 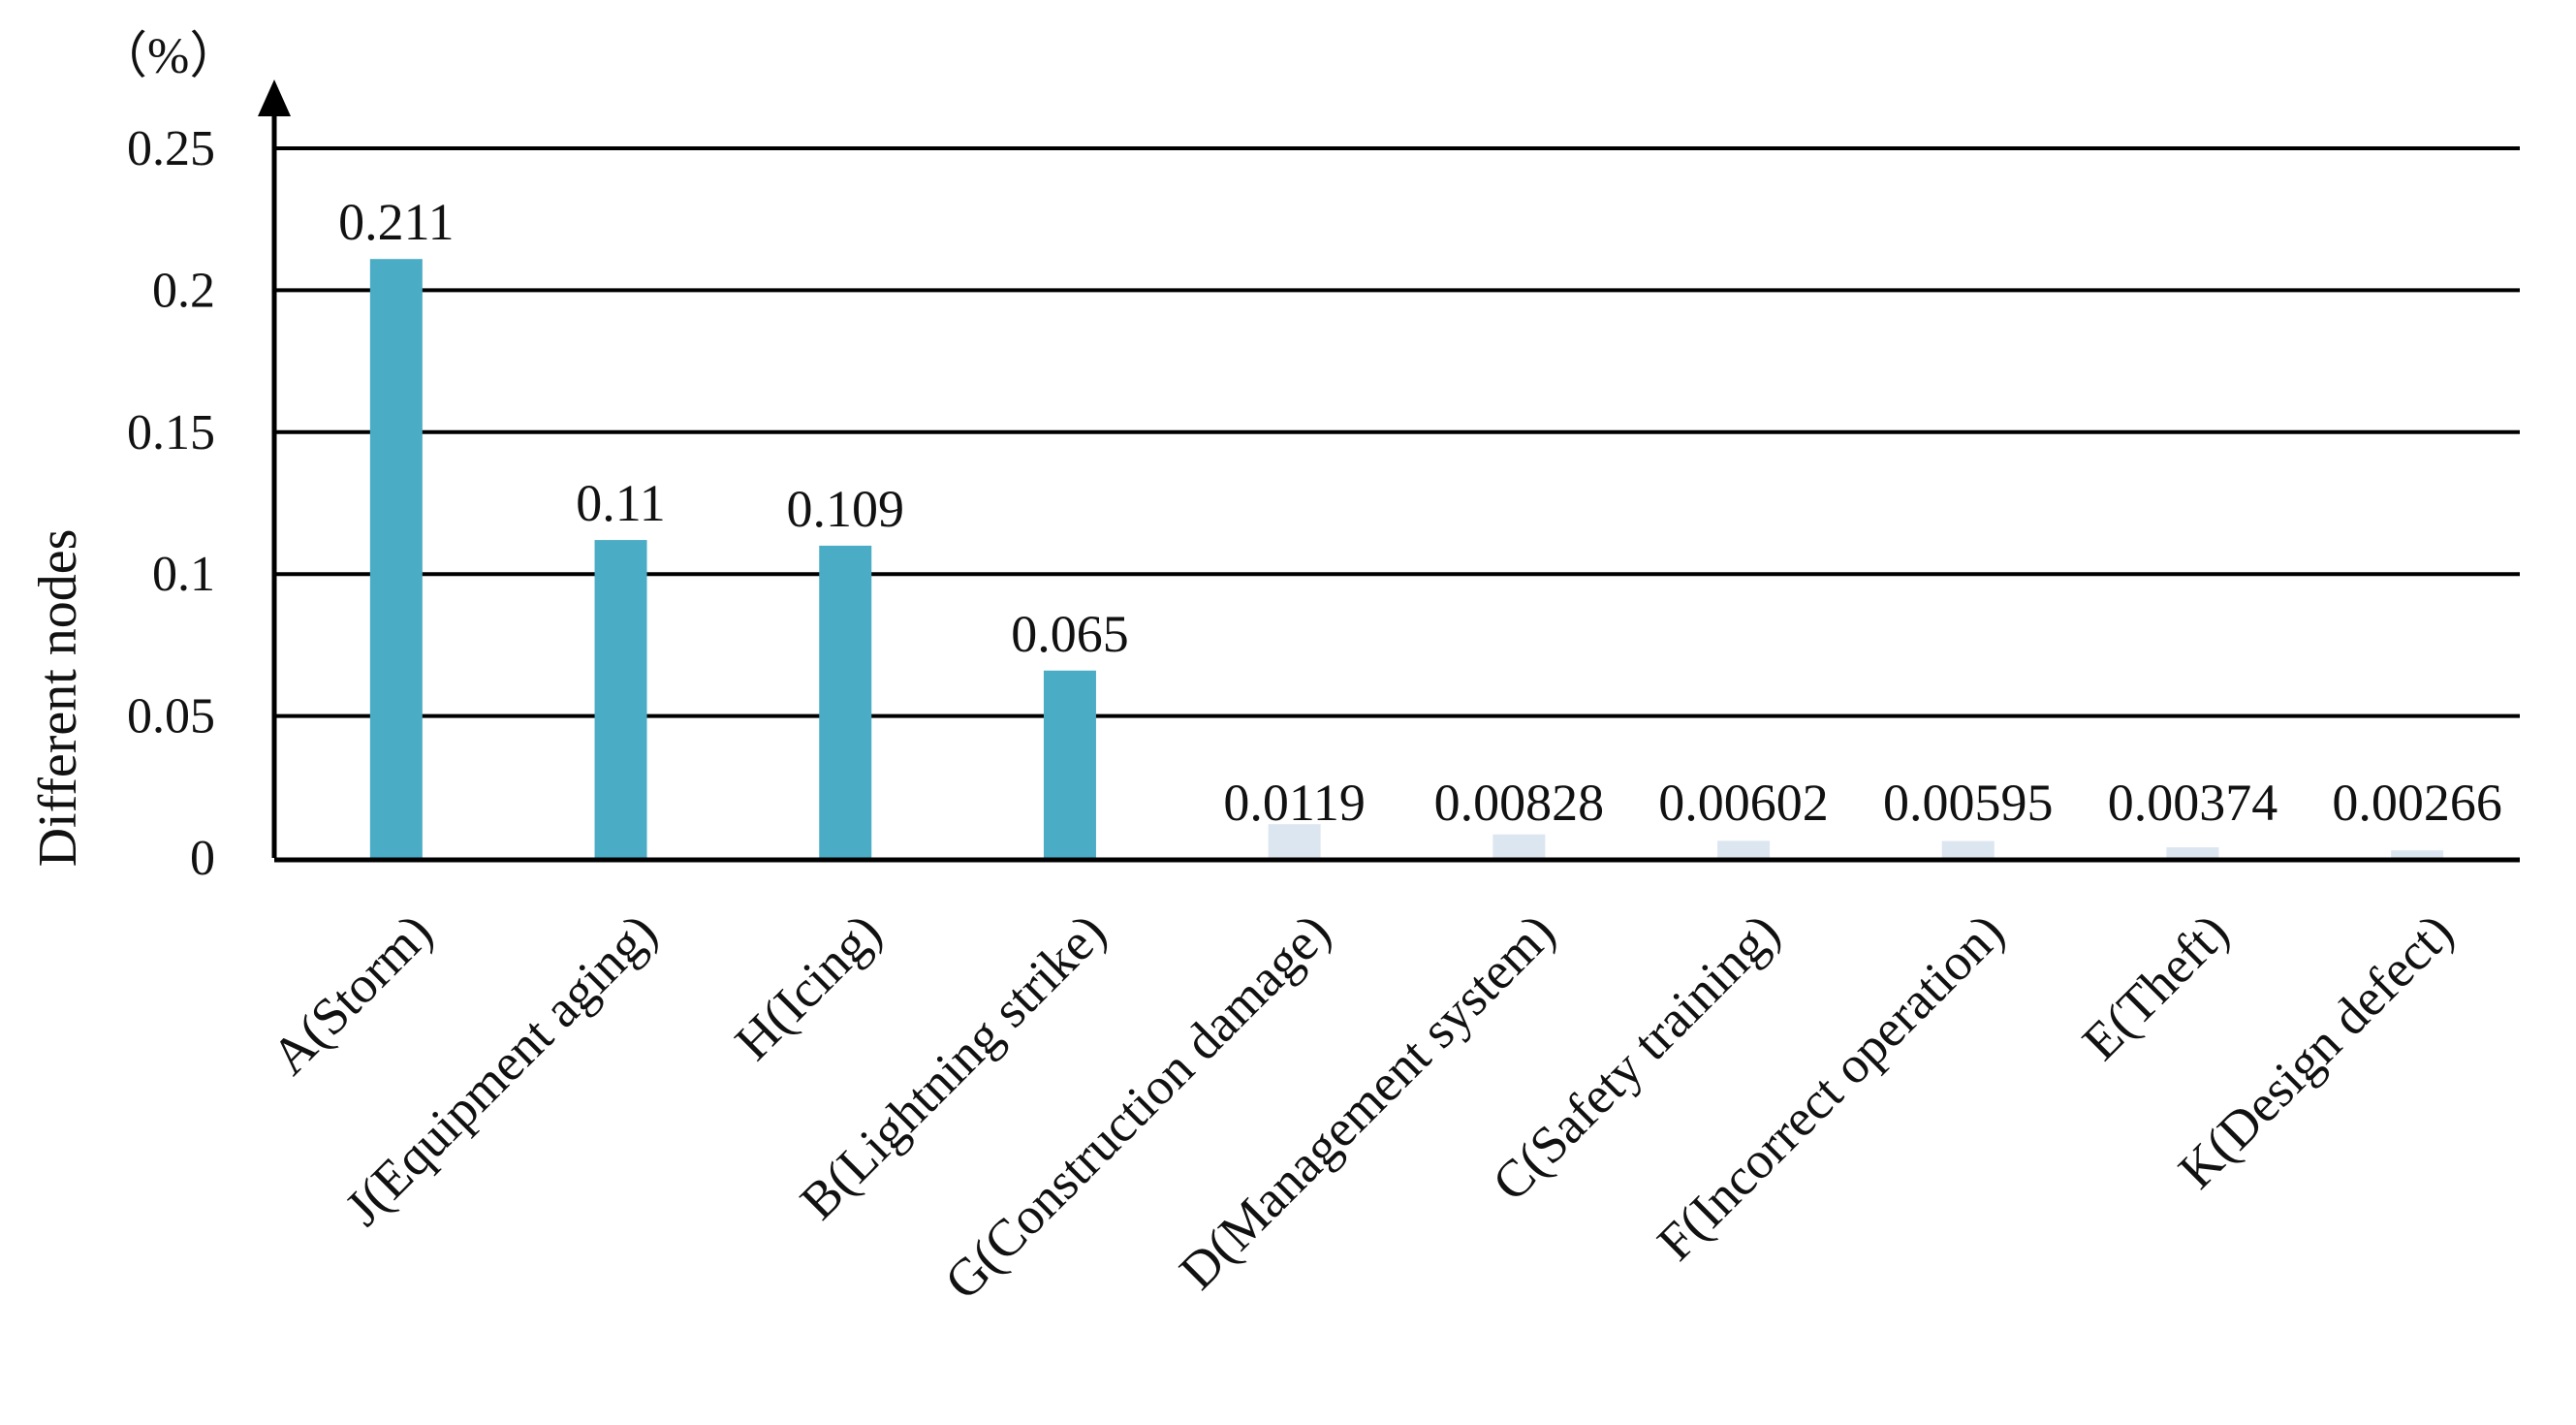 I want to click on y-tick-labels: 0 0.05 0.1 0.15 0.2 0.25, so click(x=171, y=504).